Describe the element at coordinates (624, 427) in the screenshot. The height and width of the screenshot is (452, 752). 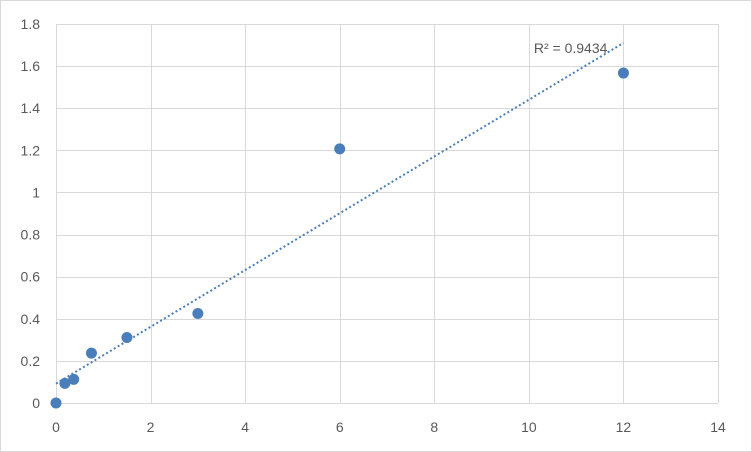
I see `x-tick-label-6: 12` at that location.